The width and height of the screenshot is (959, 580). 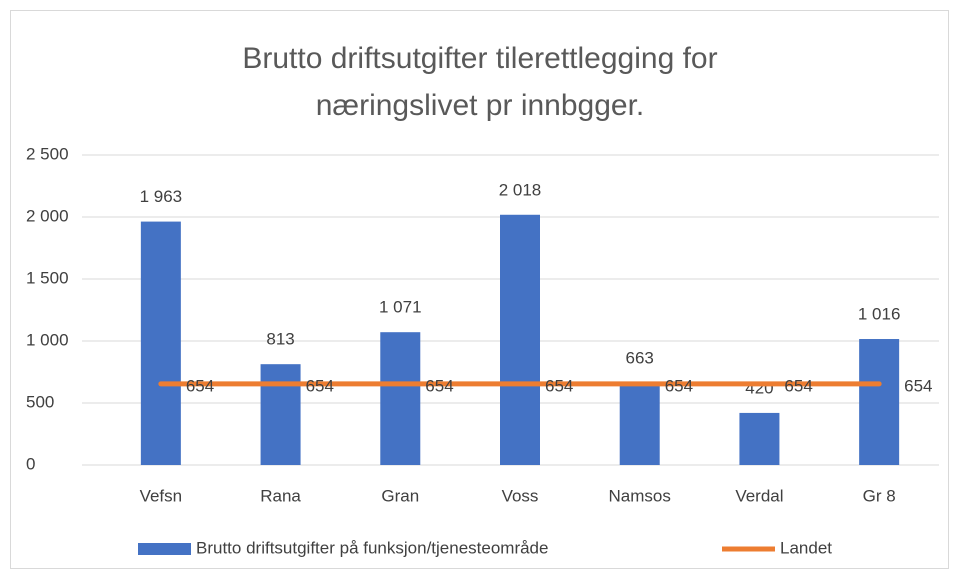 What do you see at coordinates (640, 357) in the screenshot?
I see `data-label: 663` at bounding box center [640, 357].